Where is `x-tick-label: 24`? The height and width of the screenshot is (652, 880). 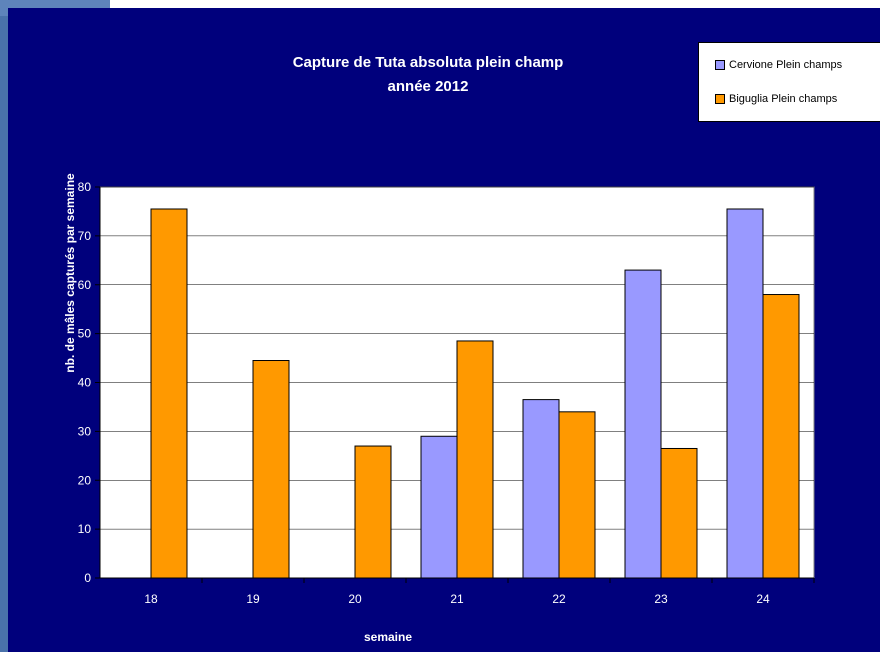
x-tick-label: 24 is located at coordinates (763, 599).